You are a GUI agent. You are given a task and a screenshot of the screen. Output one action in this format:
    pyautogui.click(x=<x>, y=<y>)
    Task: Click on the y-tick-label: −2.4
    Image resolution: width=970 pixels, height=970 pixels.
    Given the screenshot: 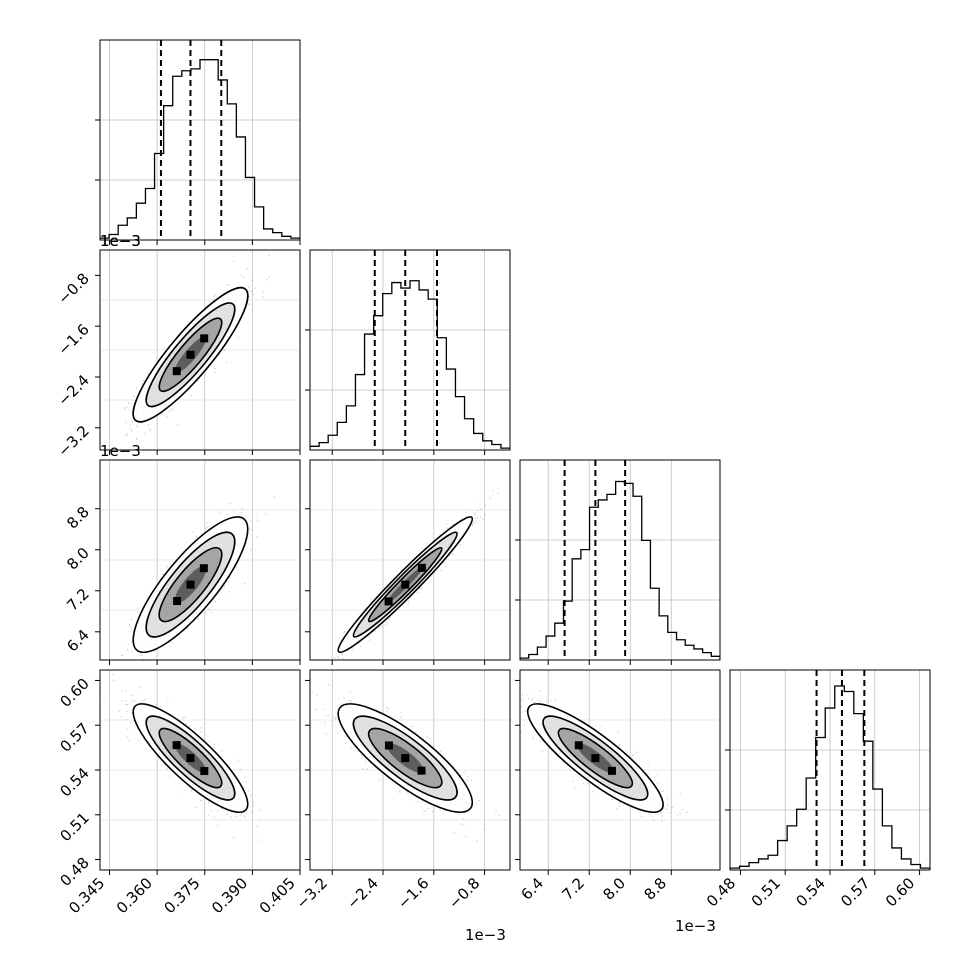 What is the action you would take?
    pyautogui.click(x=73, y=390)
    